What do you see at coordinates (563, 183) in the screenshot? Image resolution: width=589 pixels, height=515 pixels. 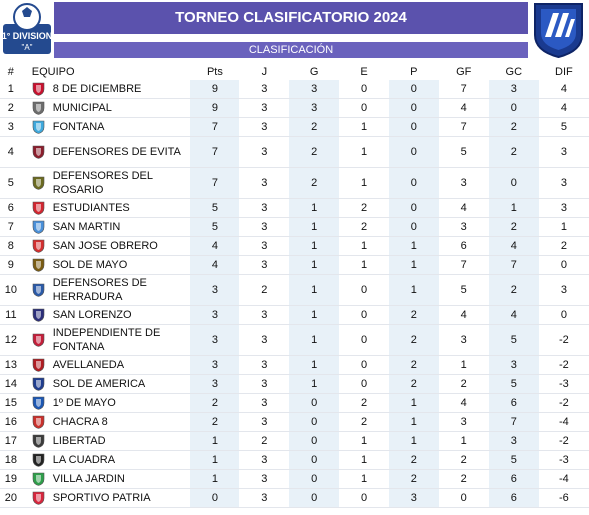 I see `stat-dif-cell: 3` at bounding box center [563, 183].